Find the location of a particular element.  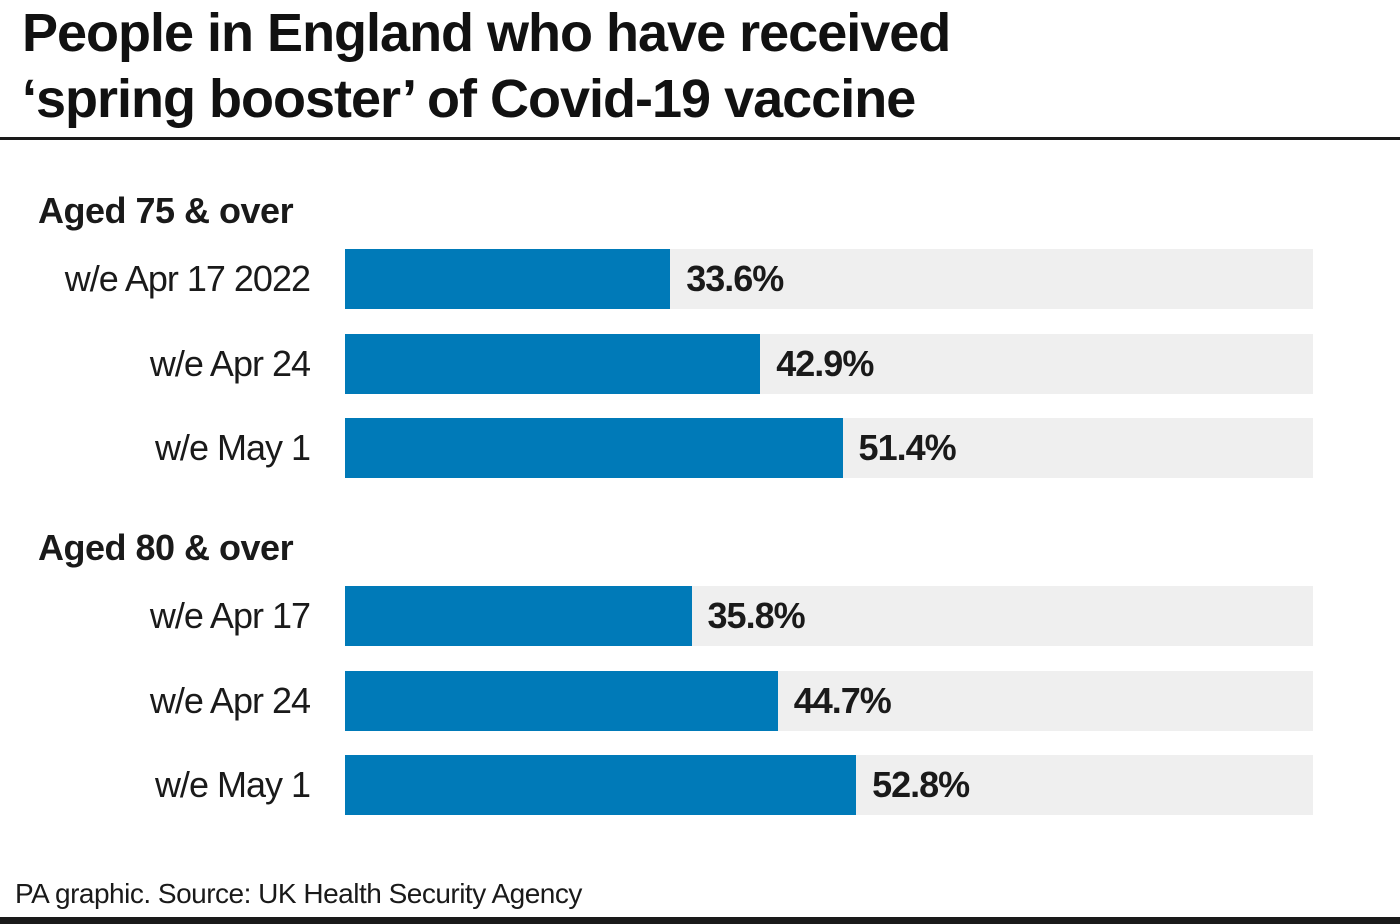

category-label: w/e Apr 17 2022 is located at coordinates (187, 278).